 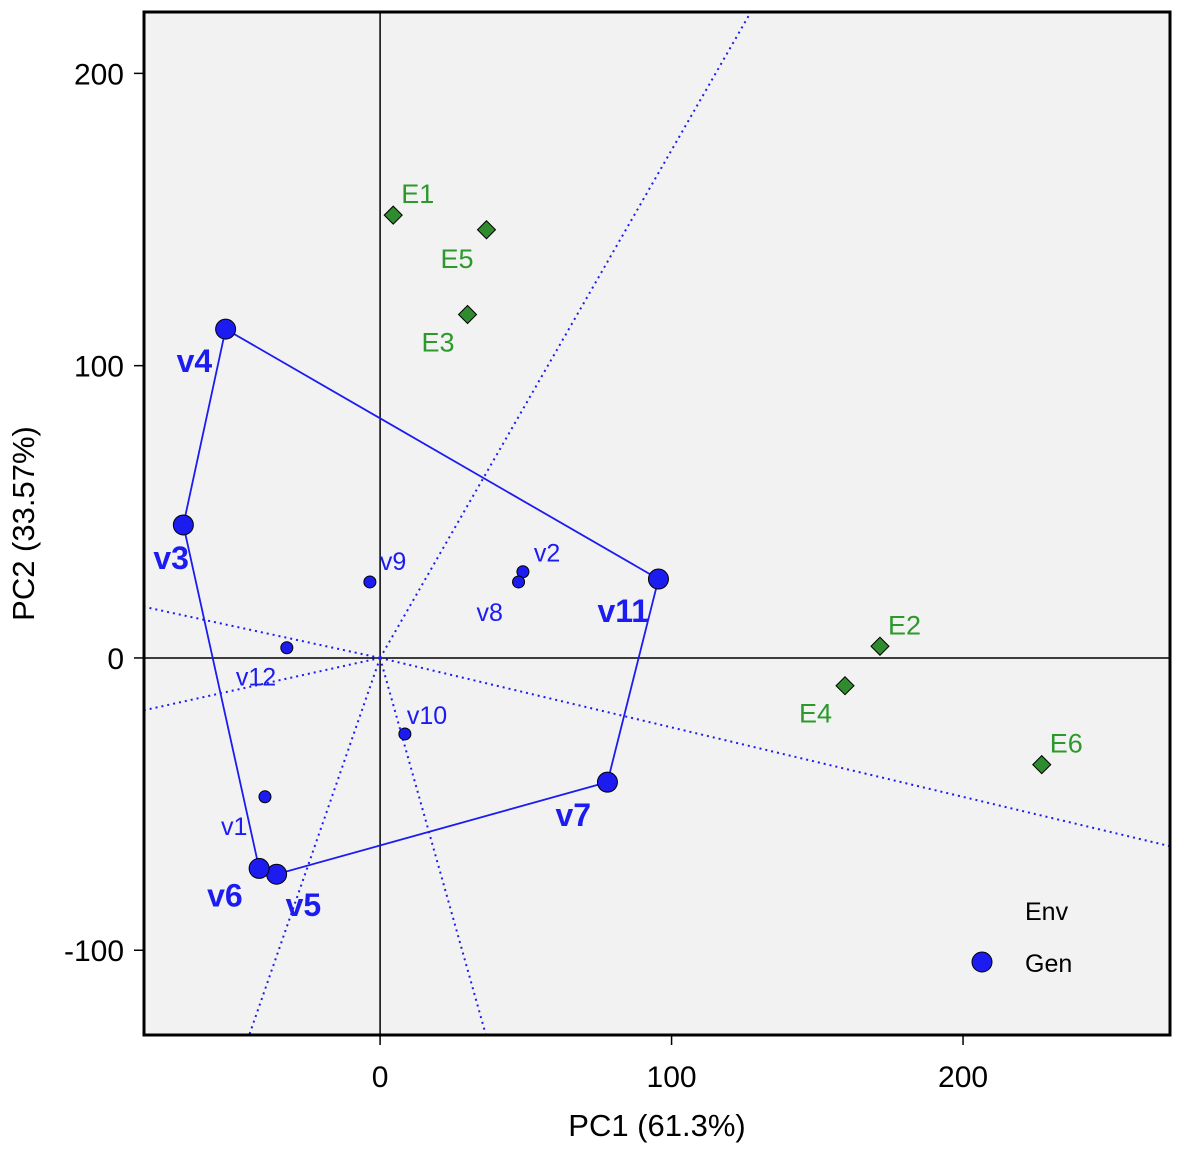 What do you see at coordinates (225, 895) in the screenshot?
I see `genotype-label-v6: v6` at bounding box center [225, 895].